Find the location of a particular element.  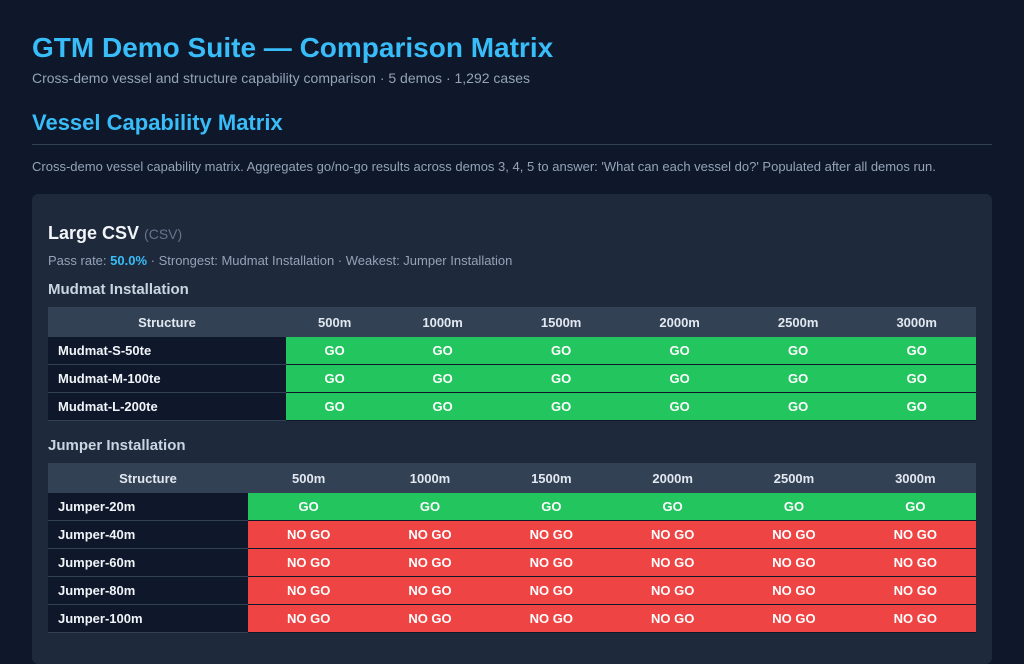

table-row: Jumper-20m GO GO GO GO GO GO is located at coordinates (512, 507).